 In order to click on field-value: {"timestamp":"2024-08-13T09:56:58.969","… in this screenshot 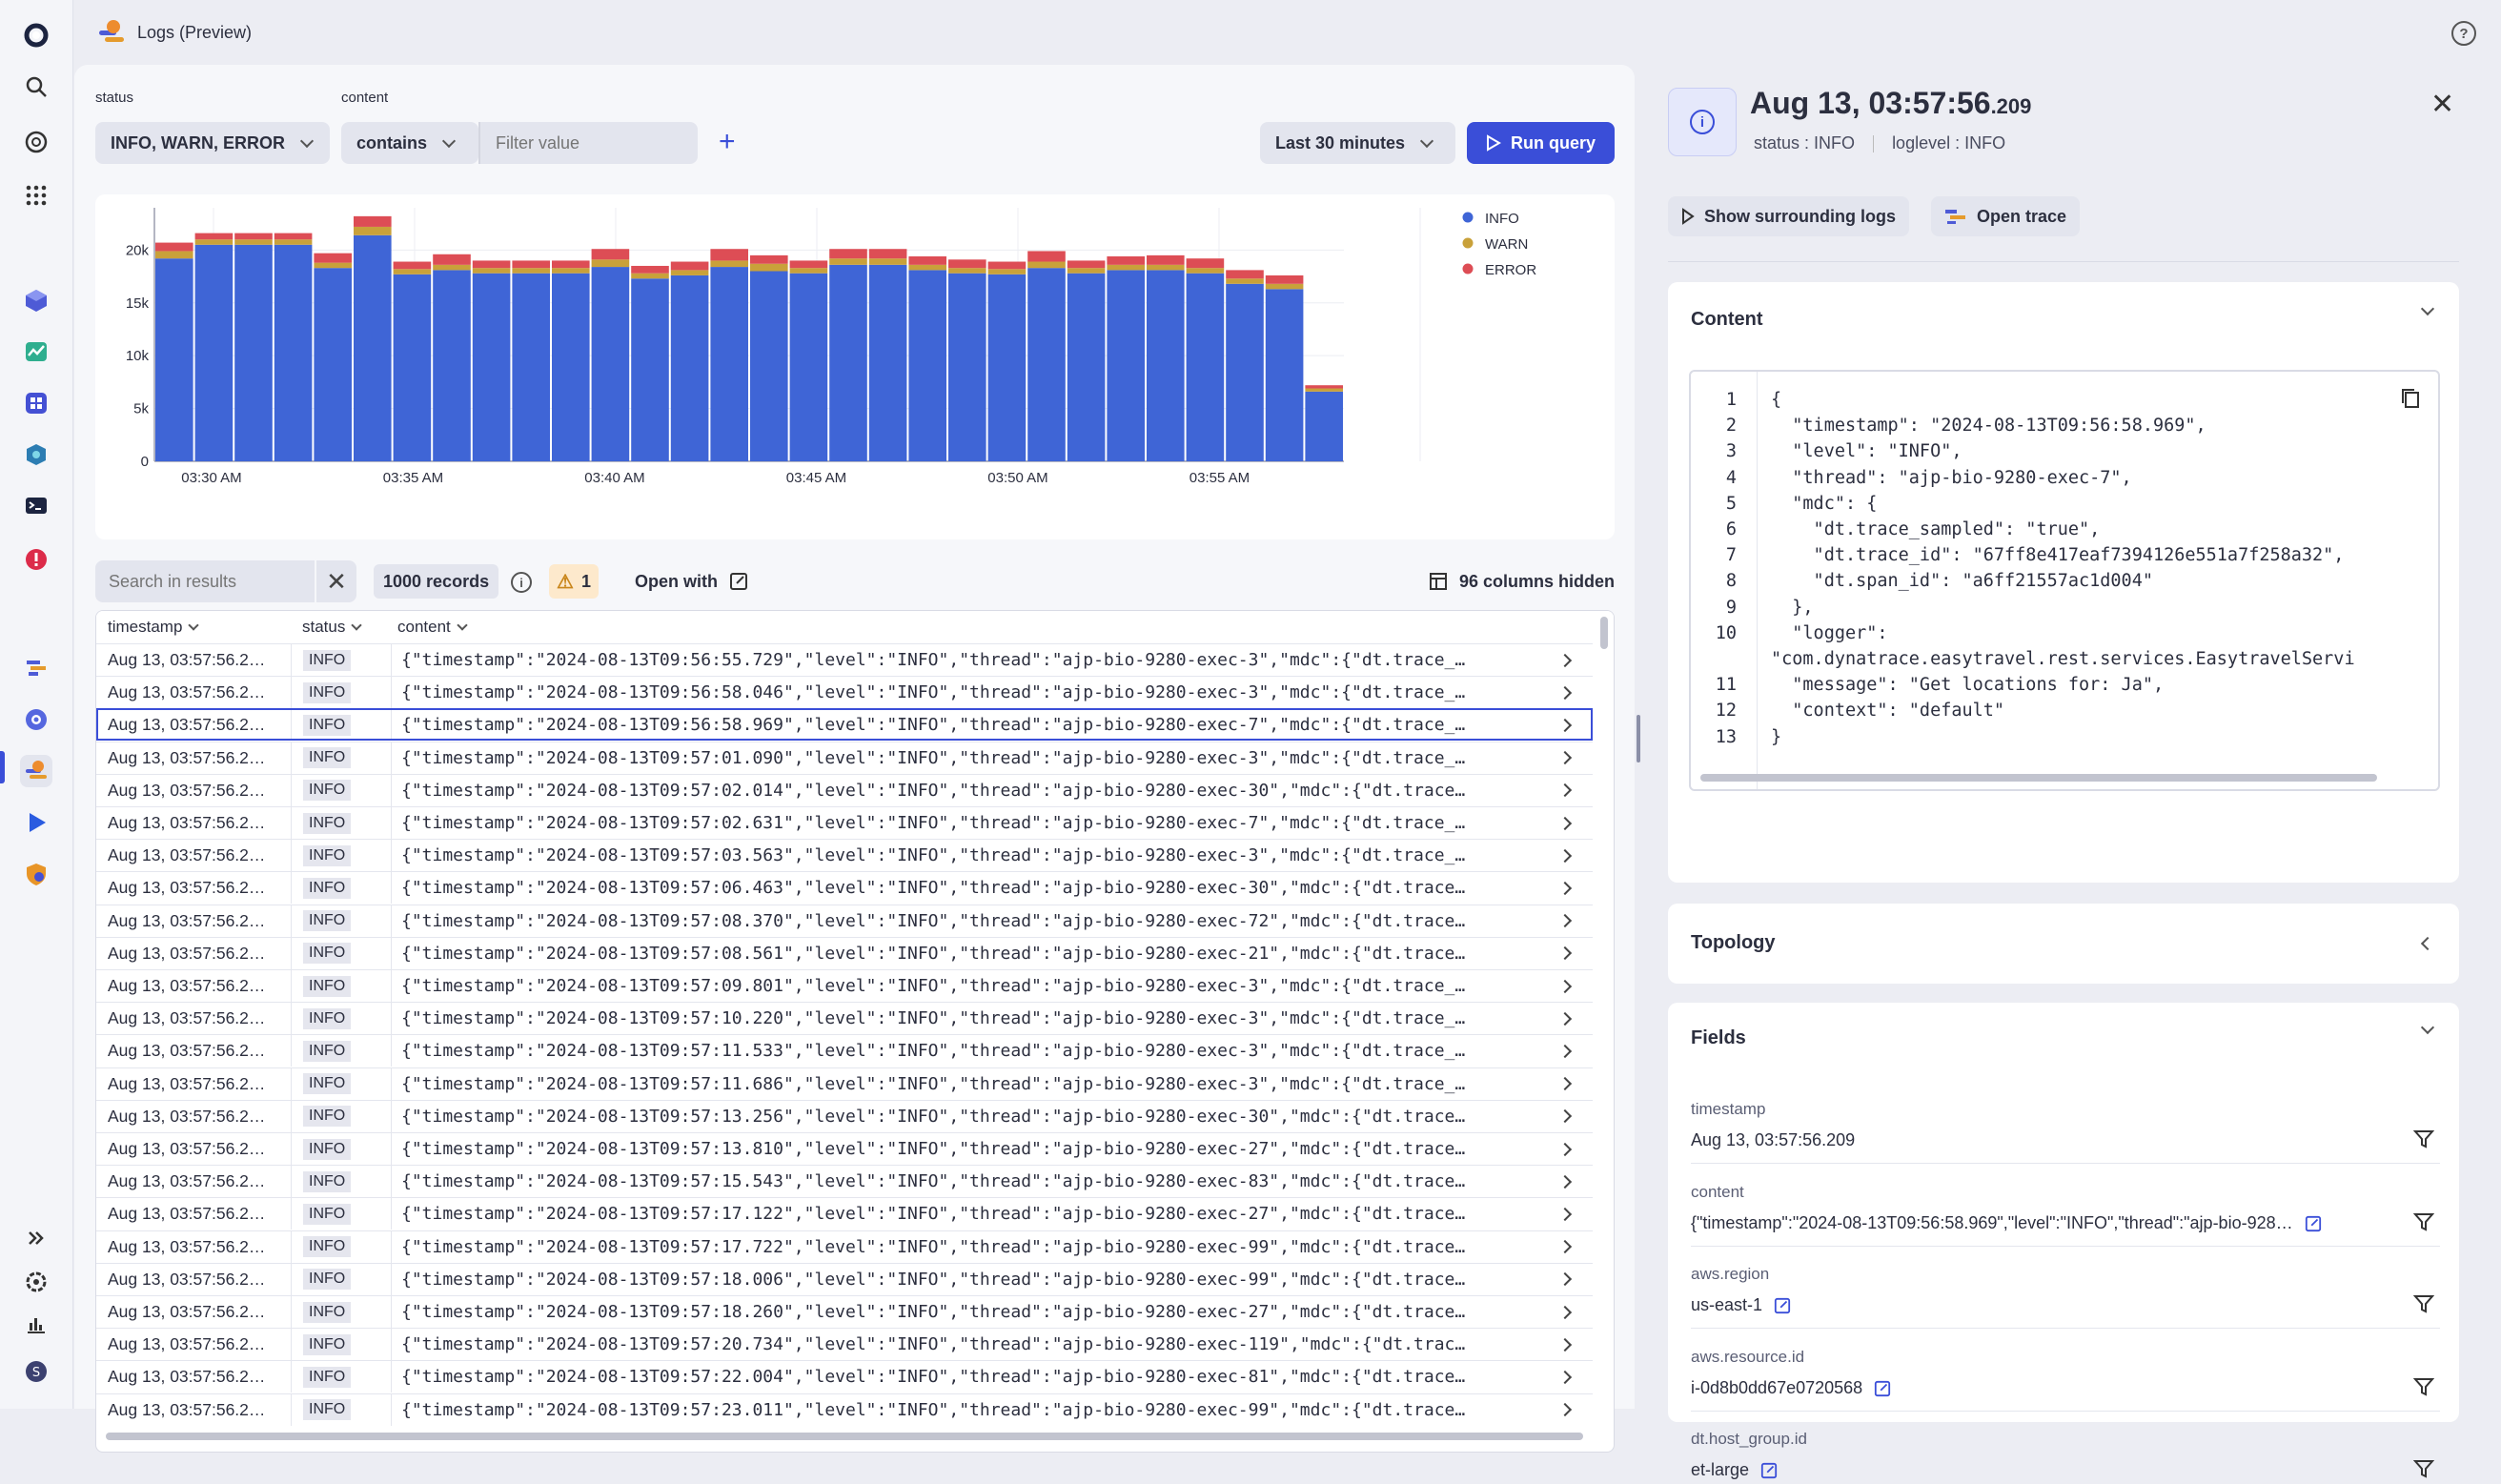, I will do `click(2007, 1223)`.